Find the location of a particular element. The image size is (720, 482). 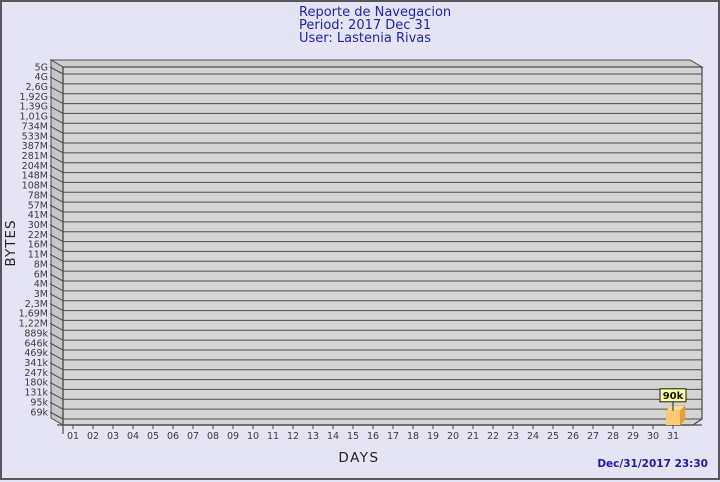

y-tick-label: 204M is located at coordinates (35, 166).